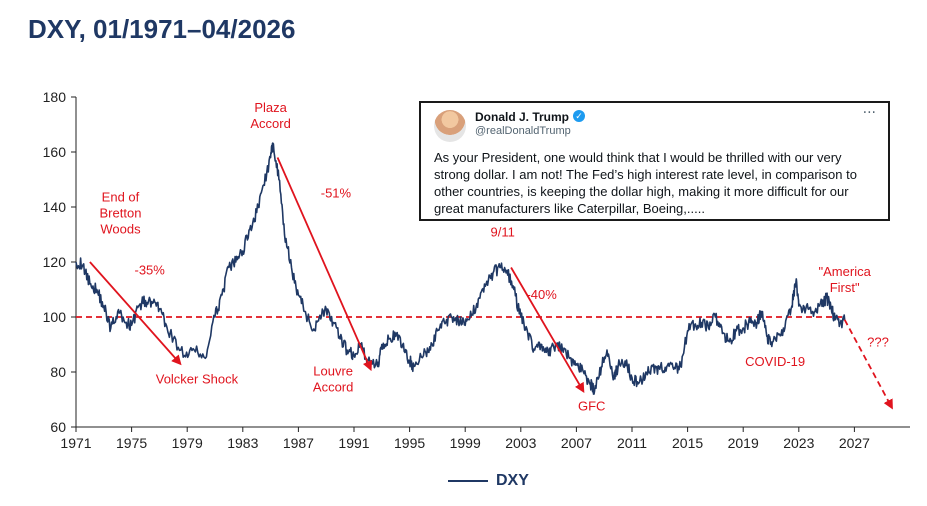 The width and height of the screenshot is (927, 506). What do you see at coordinates (187, 443) in the screenshot?
I see `x-tick-label: 1979` at bounding box center [187, 443].